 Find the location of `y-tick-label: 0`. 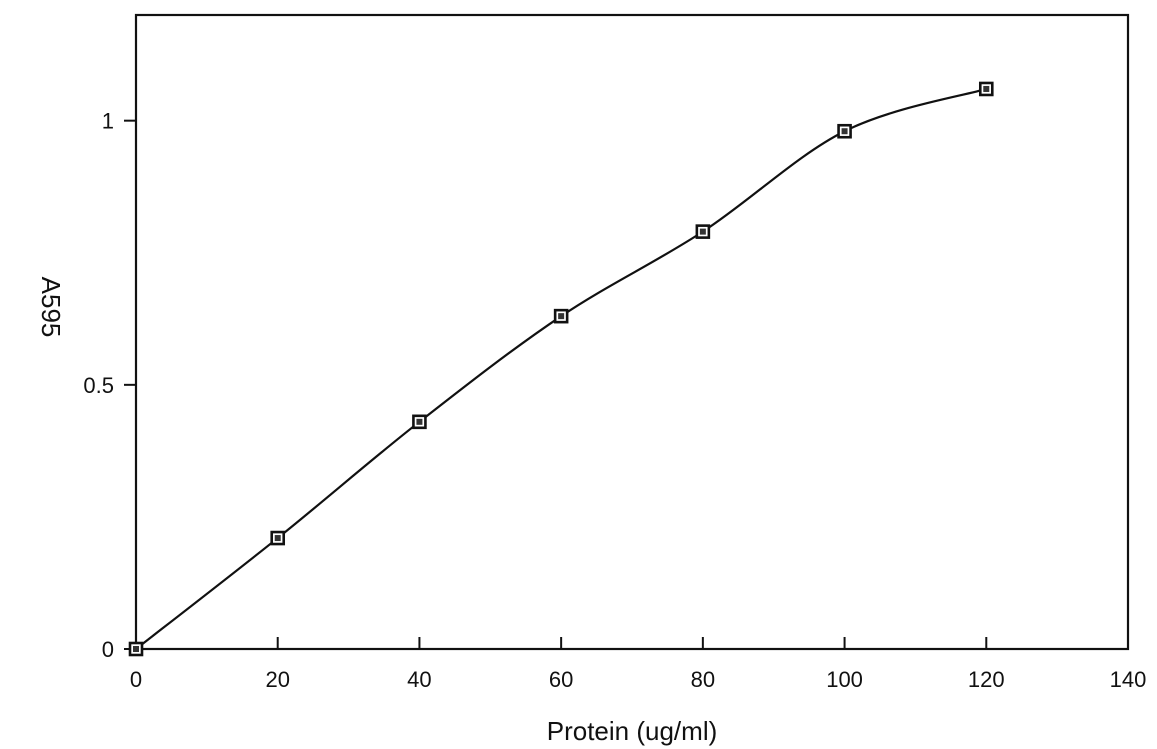

y-tick-label: 0 is located at coordinates (108, 649).